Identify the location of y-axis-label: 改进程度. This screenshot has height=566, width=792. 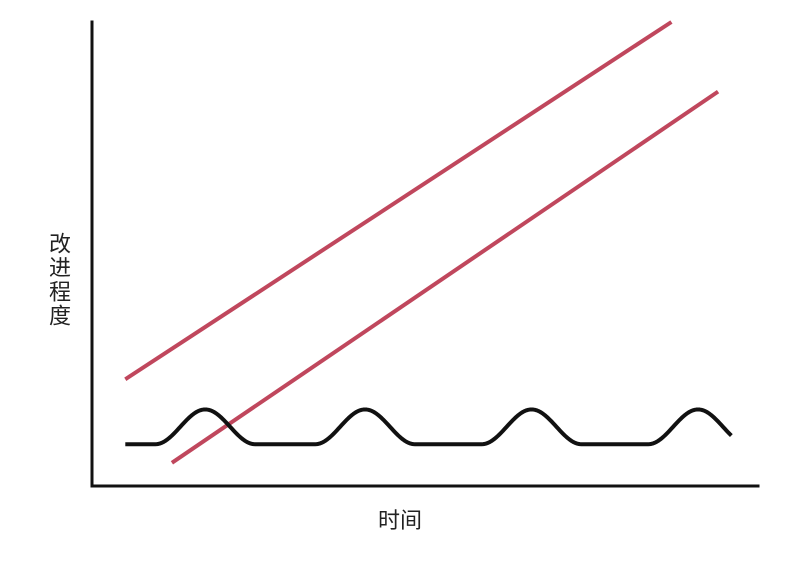
(57, 280).